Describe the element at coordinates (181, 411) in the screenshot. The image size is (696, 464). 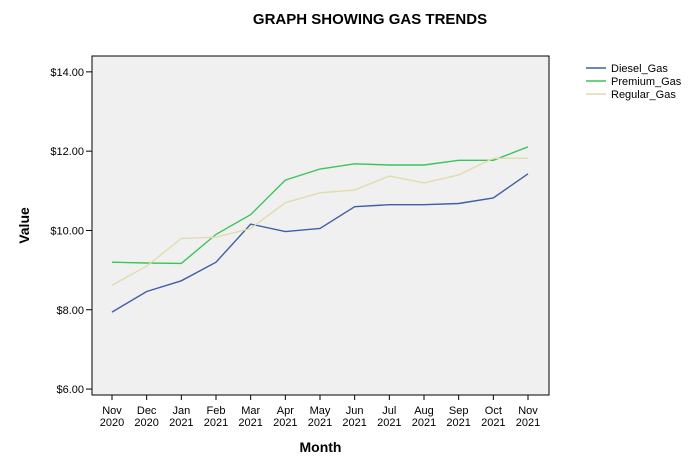
I see `x-tick-label-month: Jan` at that location.